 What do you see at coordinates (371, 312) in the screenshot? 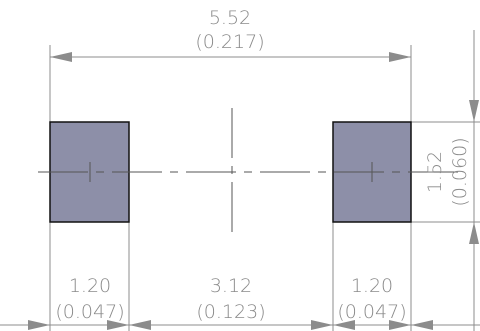
I see `right-pad-width-inch: (0.047)` at bounding box center [371, 312].